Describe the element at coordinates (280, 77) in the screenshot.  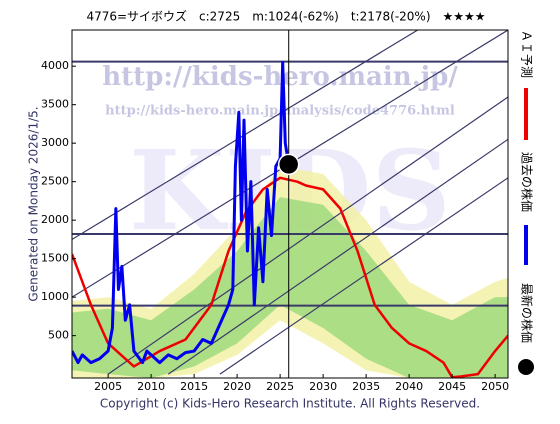
I see `watermark: http://kids-hero.main.jp/` at that location.